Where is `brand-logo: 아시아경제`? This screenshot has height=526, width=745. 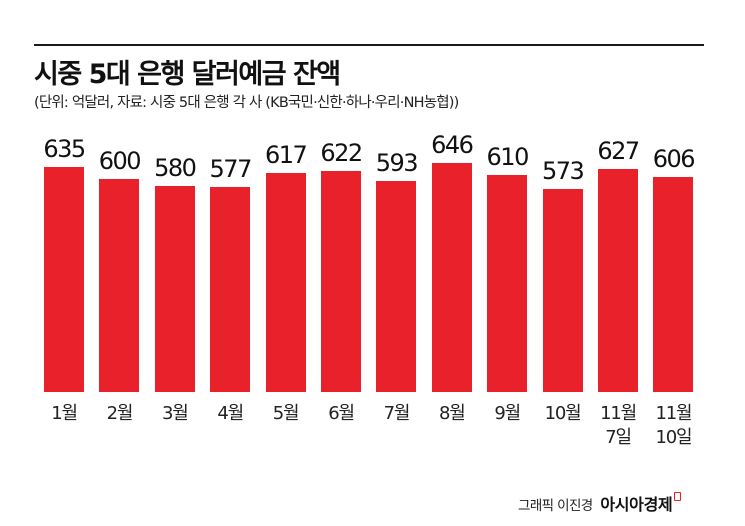
brand-logo: 아시아경제 is located at coordinates (636, 504).